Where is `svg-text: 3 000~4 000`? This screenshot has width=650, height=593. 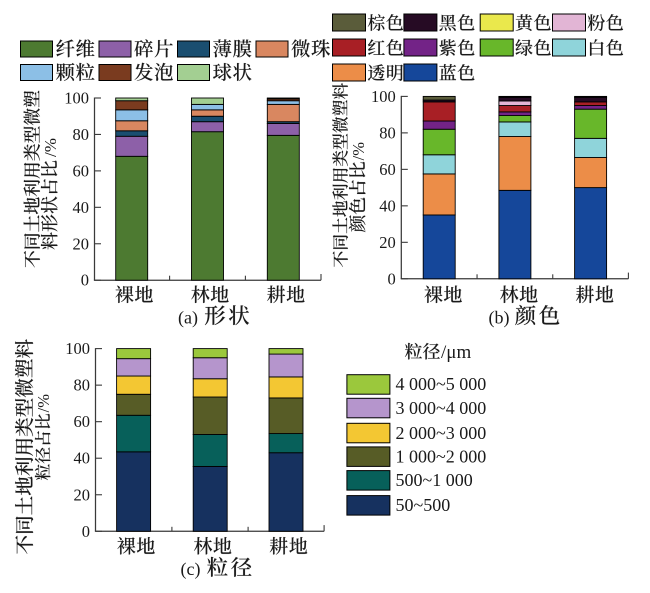 svg-text: 3 000~4 000 is located at coordinates (441, 408).